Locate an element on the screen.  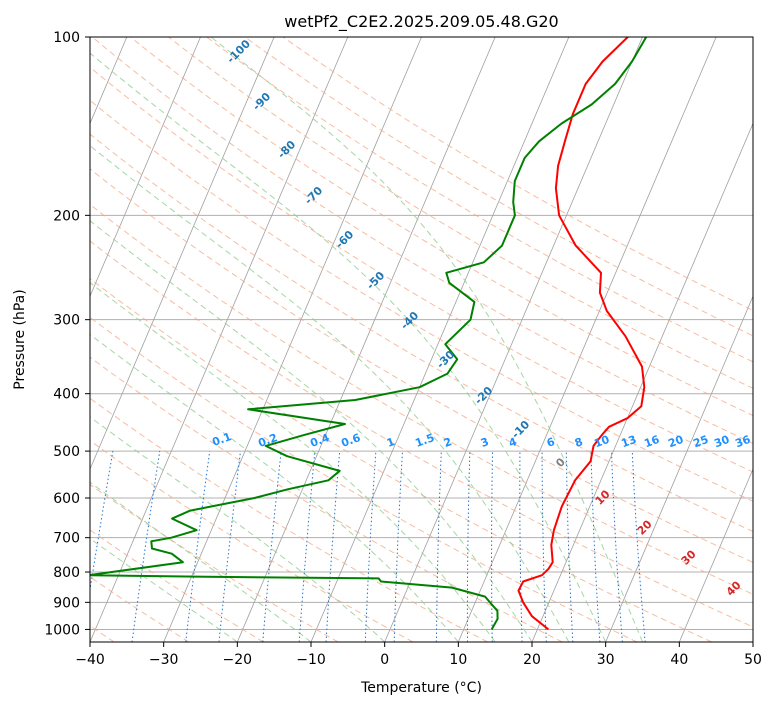
x-axis-label: Temperature (°C) is located at coordinates (421, 688).